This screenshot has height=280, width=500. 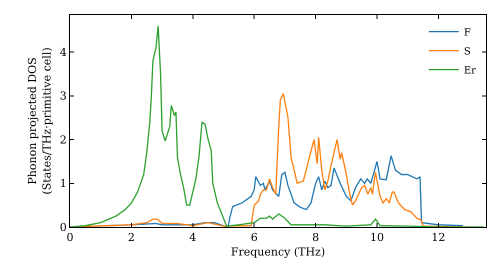 I want to click on y-tick-label: 1, so click(x=63, y=183).